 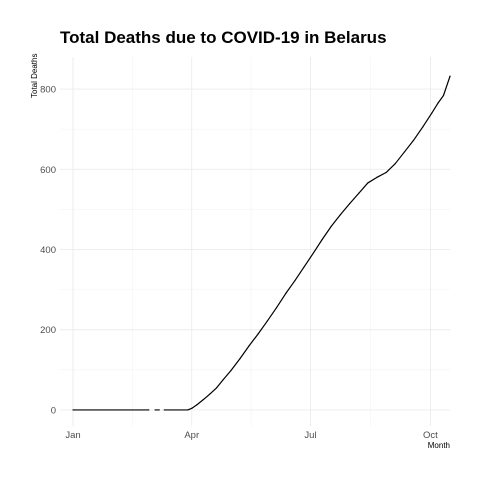 What do you see at coordinates (48, 330) in the screenshot?
I see `y-tick-label: 200` at bounding box center [48, 330].